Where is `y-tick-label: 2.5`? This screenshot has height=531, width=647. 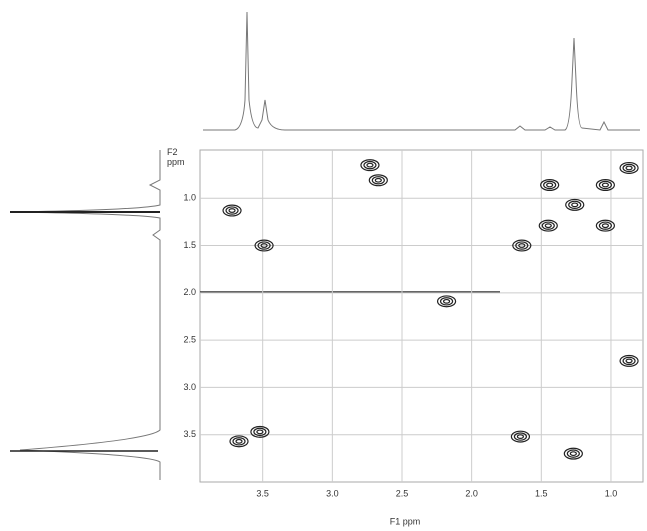 y-tick-label: 2.5 is located at coordinates (189, 339).